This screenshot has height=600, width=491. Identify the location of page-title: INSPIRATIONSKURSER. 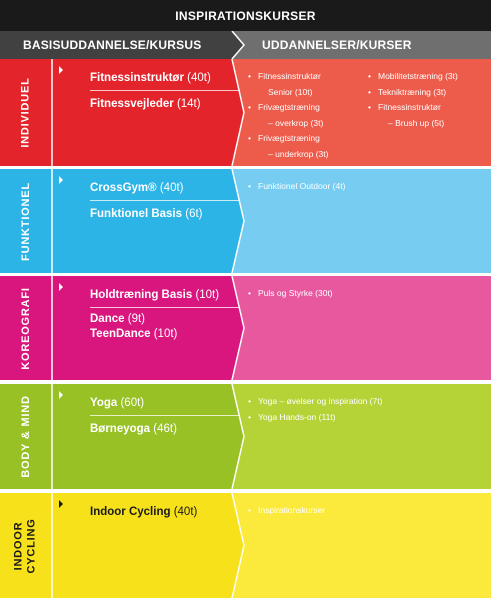
(245, 15).